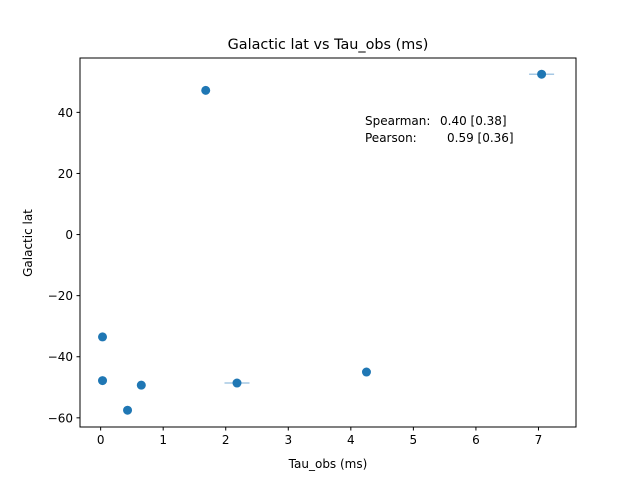 The image size is (640, 484). Describe the element at coordinates (328, 45) in the screenshot. I see `chart-title: Galactic lat vs Tau_obs (ms)` at that location.